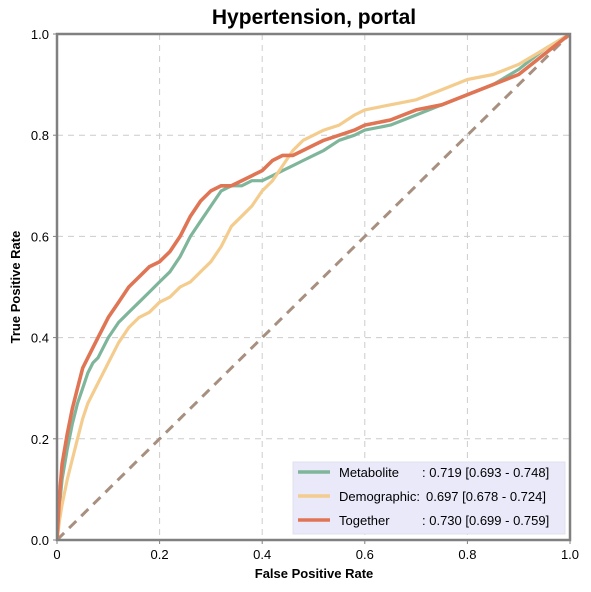  Describe the element at coordinates (56, 554) in the screenshot. I see `x-tick-label: 0` at that location.